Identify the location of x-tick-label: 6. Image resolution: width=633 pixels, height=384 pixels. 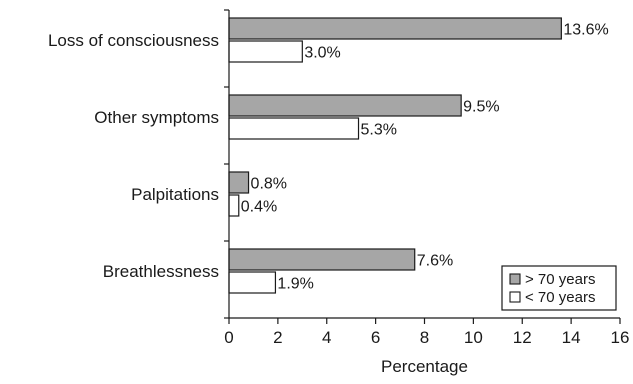
(375, 337).